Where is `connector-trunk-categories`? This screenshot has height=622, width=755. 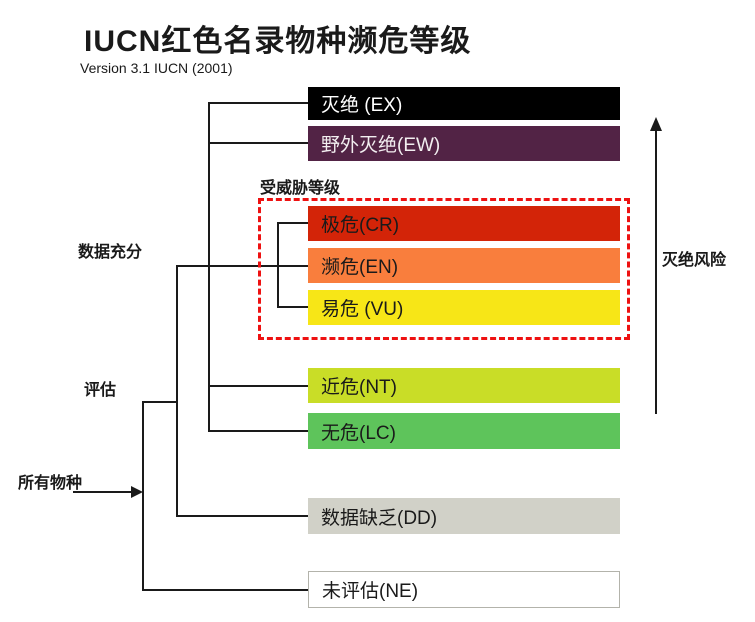 connector-trunk-categories is located at coordinates (209, 267).